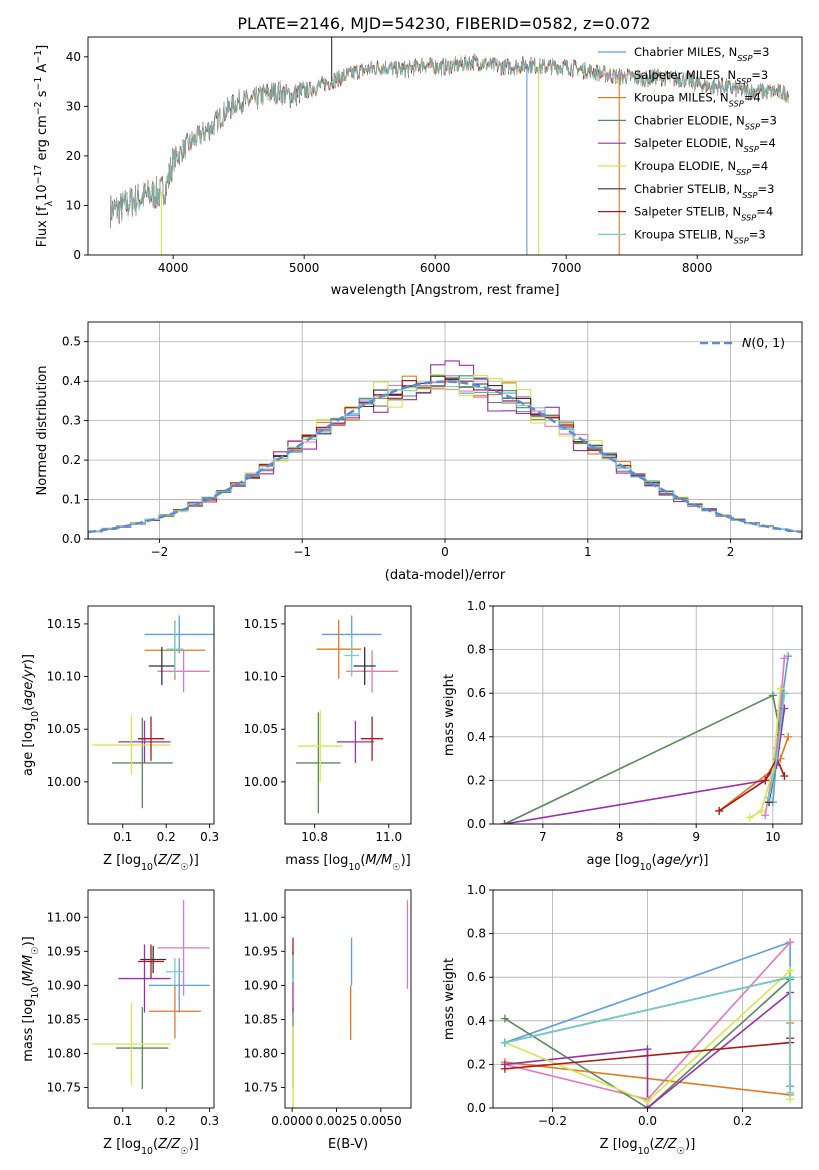 The height and width of the screenshot is (1170, 819). Describe the element at coordinates (261, 1088) in the screenshot. I see `y-tick-label: 10.75` at that location.